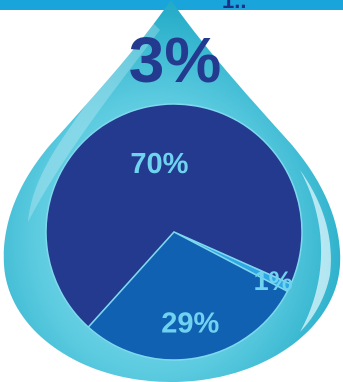  Describe the element at coordinates (159, 164) in the screenshot. I see `pie-label-70: 70%` at that location.